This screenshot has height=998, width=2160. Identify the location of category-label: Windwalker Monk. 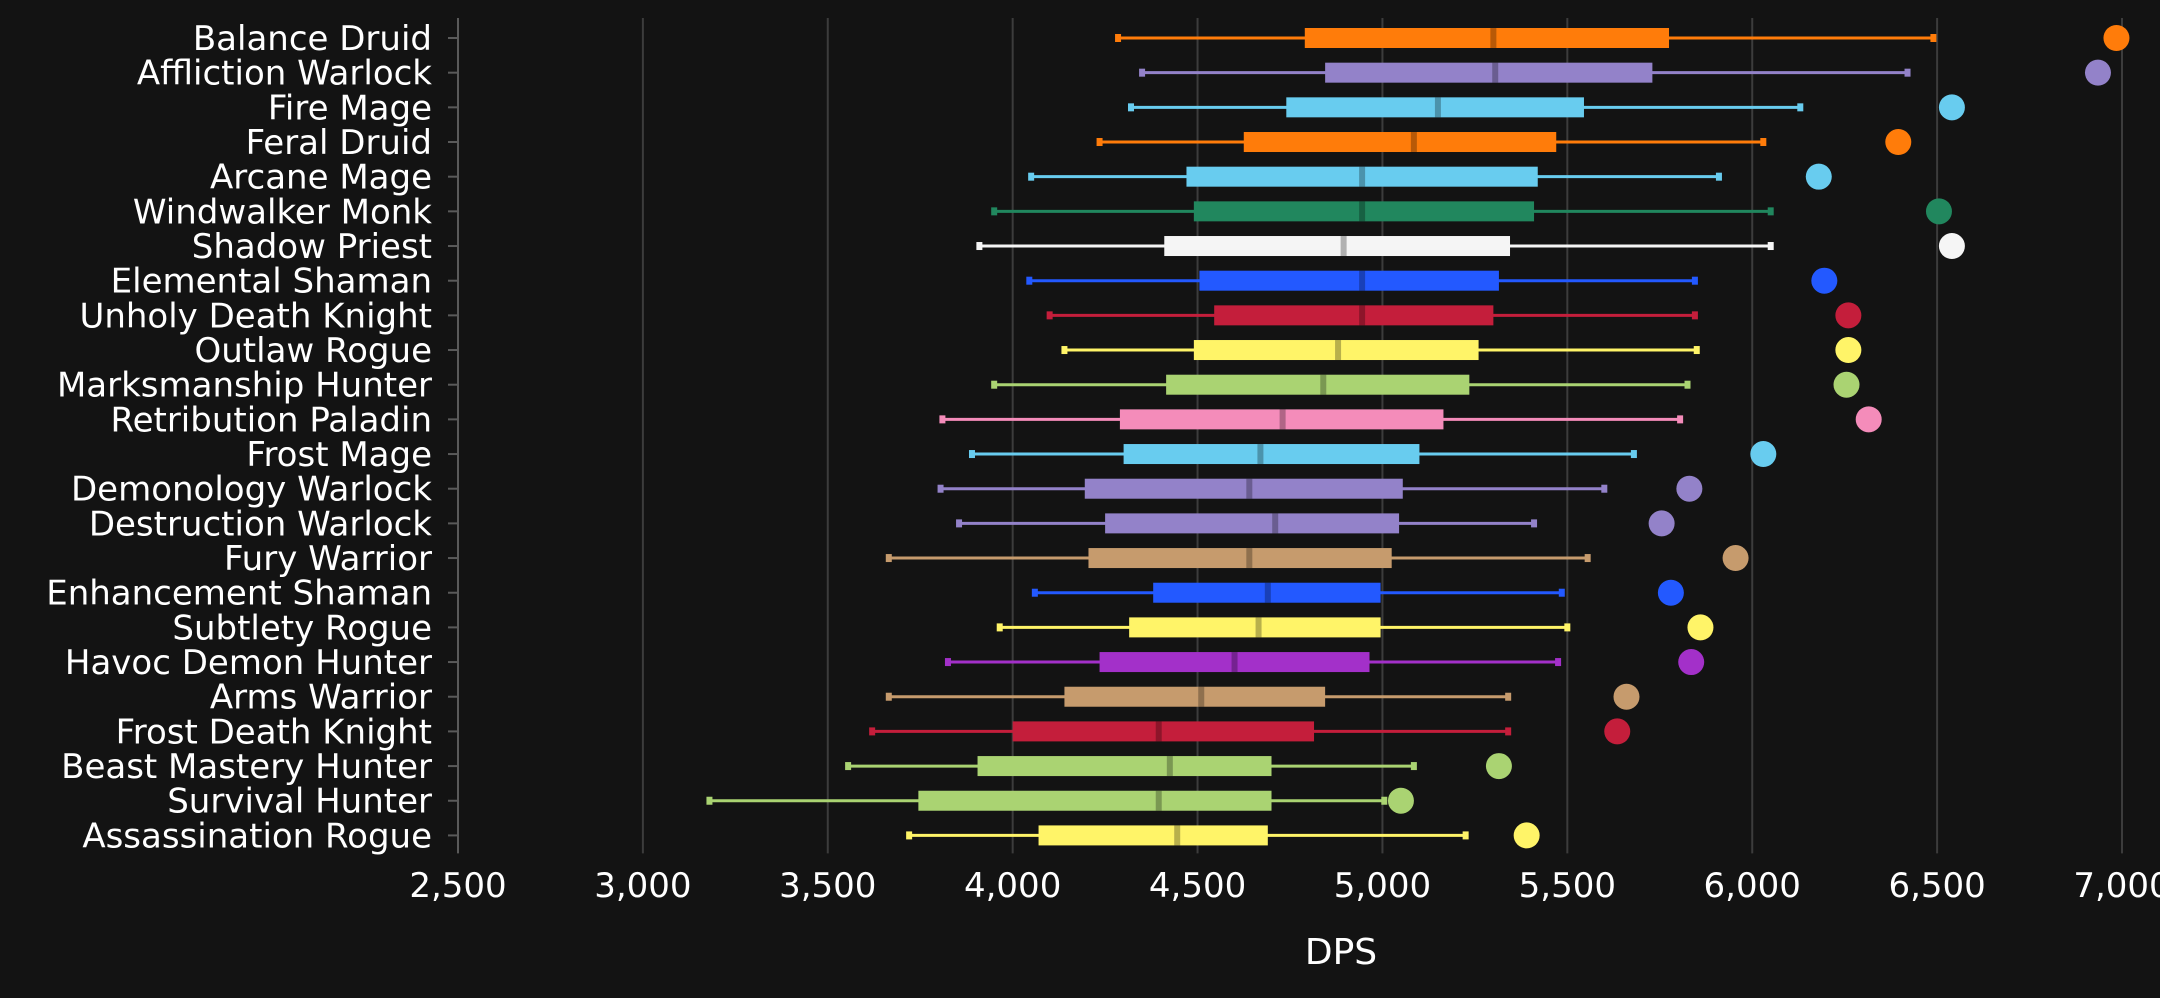
(282, 212).